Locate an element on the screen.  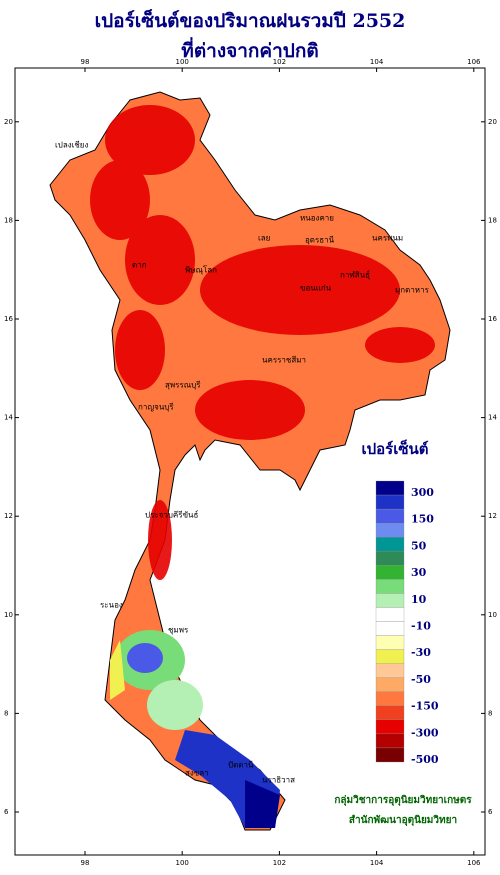
place-label: นครพนม is located at coordinates (387, 238).